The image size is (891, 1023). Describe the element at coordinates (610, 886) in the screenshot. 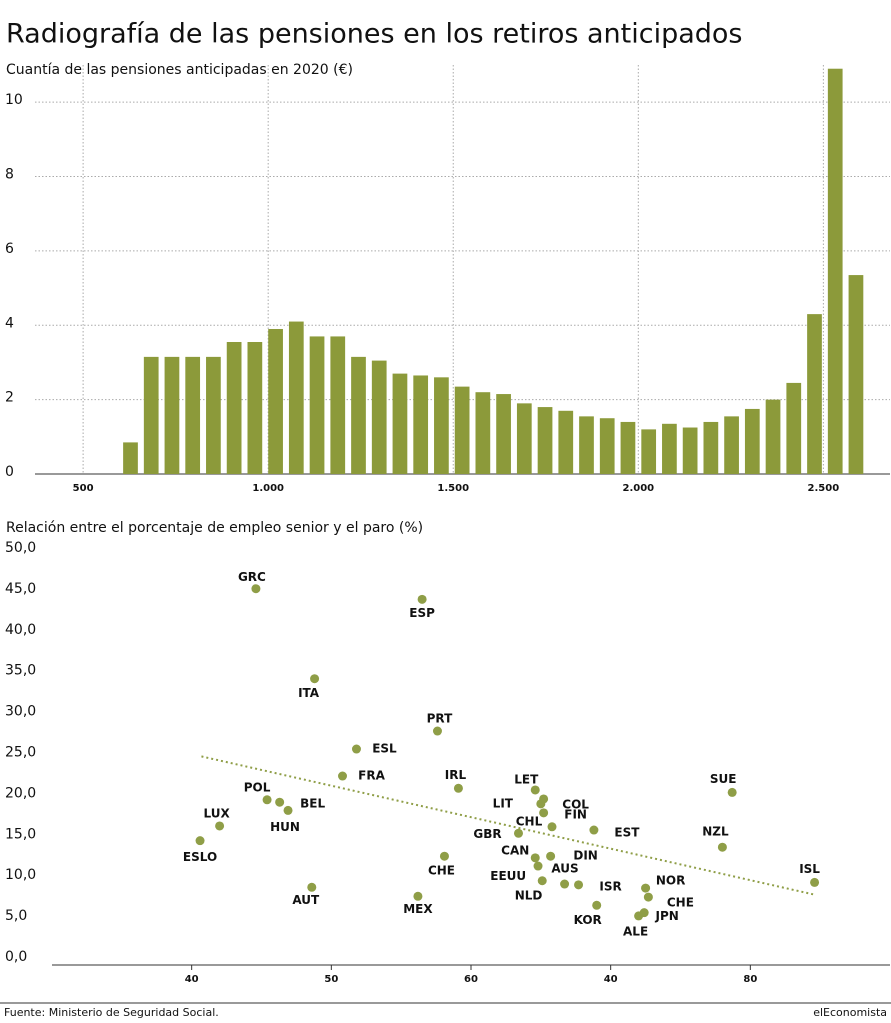

I see `point-label: ISR` at that location.